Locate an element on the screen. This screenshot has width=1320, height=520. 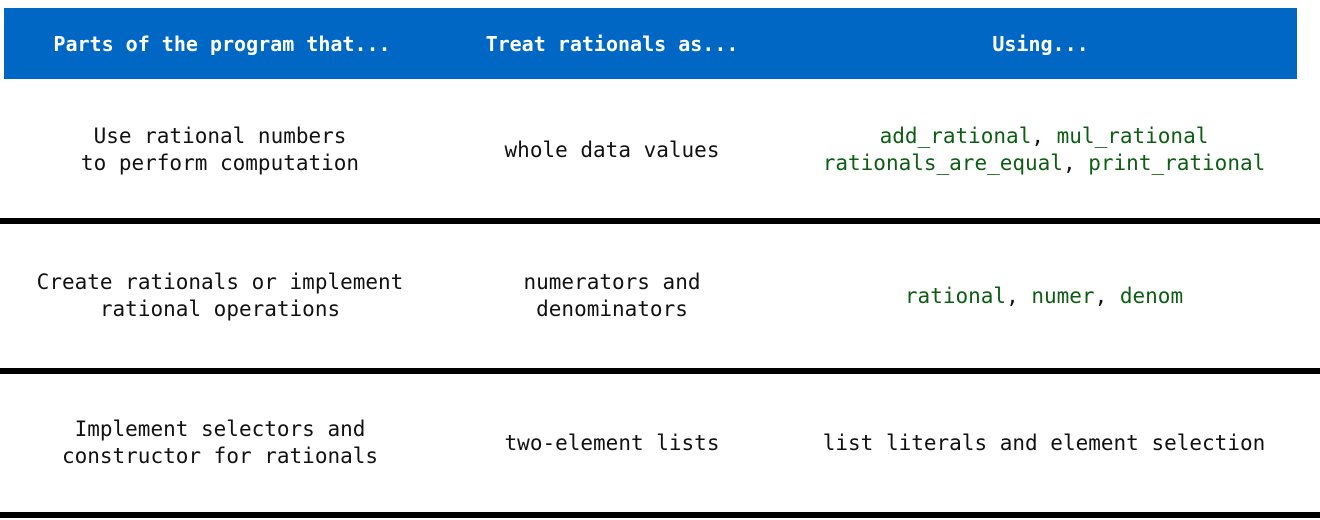
function-name: add_rational is located at coordinates (955, 136).